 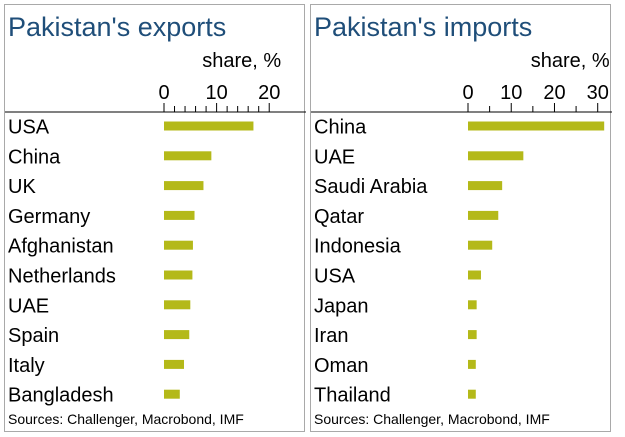 What do you see at coordinates (511, 93) in the screenshot?
I see `imports-tick-label: 10` at bounding box center [511, 93].